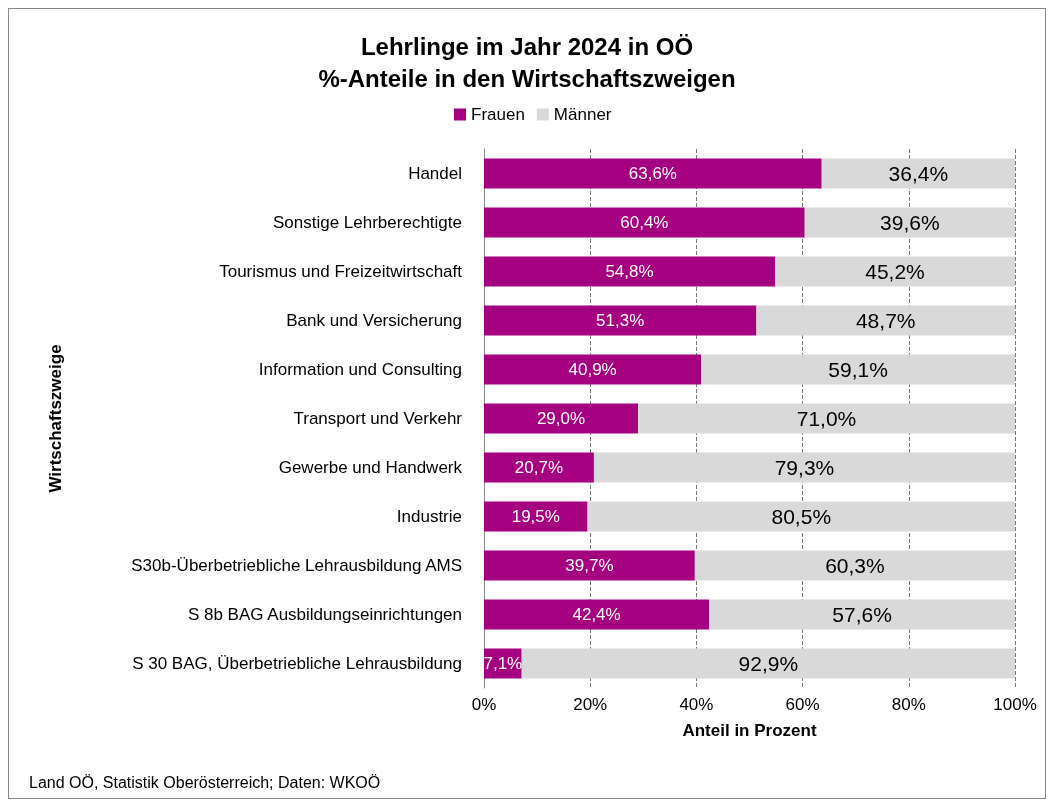  I want to click on y-tick-label: Industrie, so click(429, 516).